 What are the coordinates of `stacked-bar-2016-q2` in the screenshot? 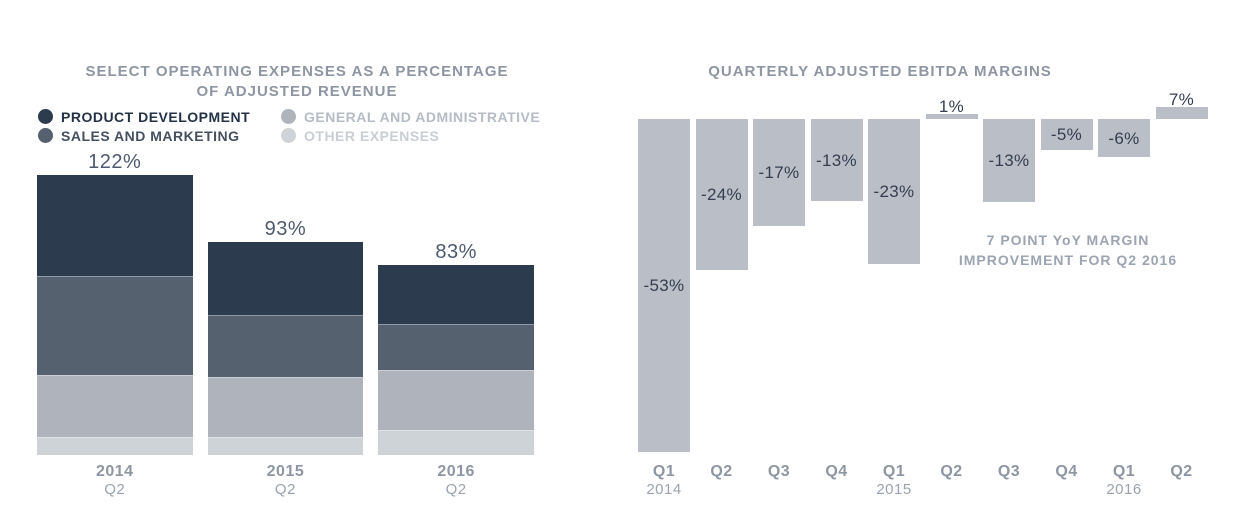 It's located at (456, 359).